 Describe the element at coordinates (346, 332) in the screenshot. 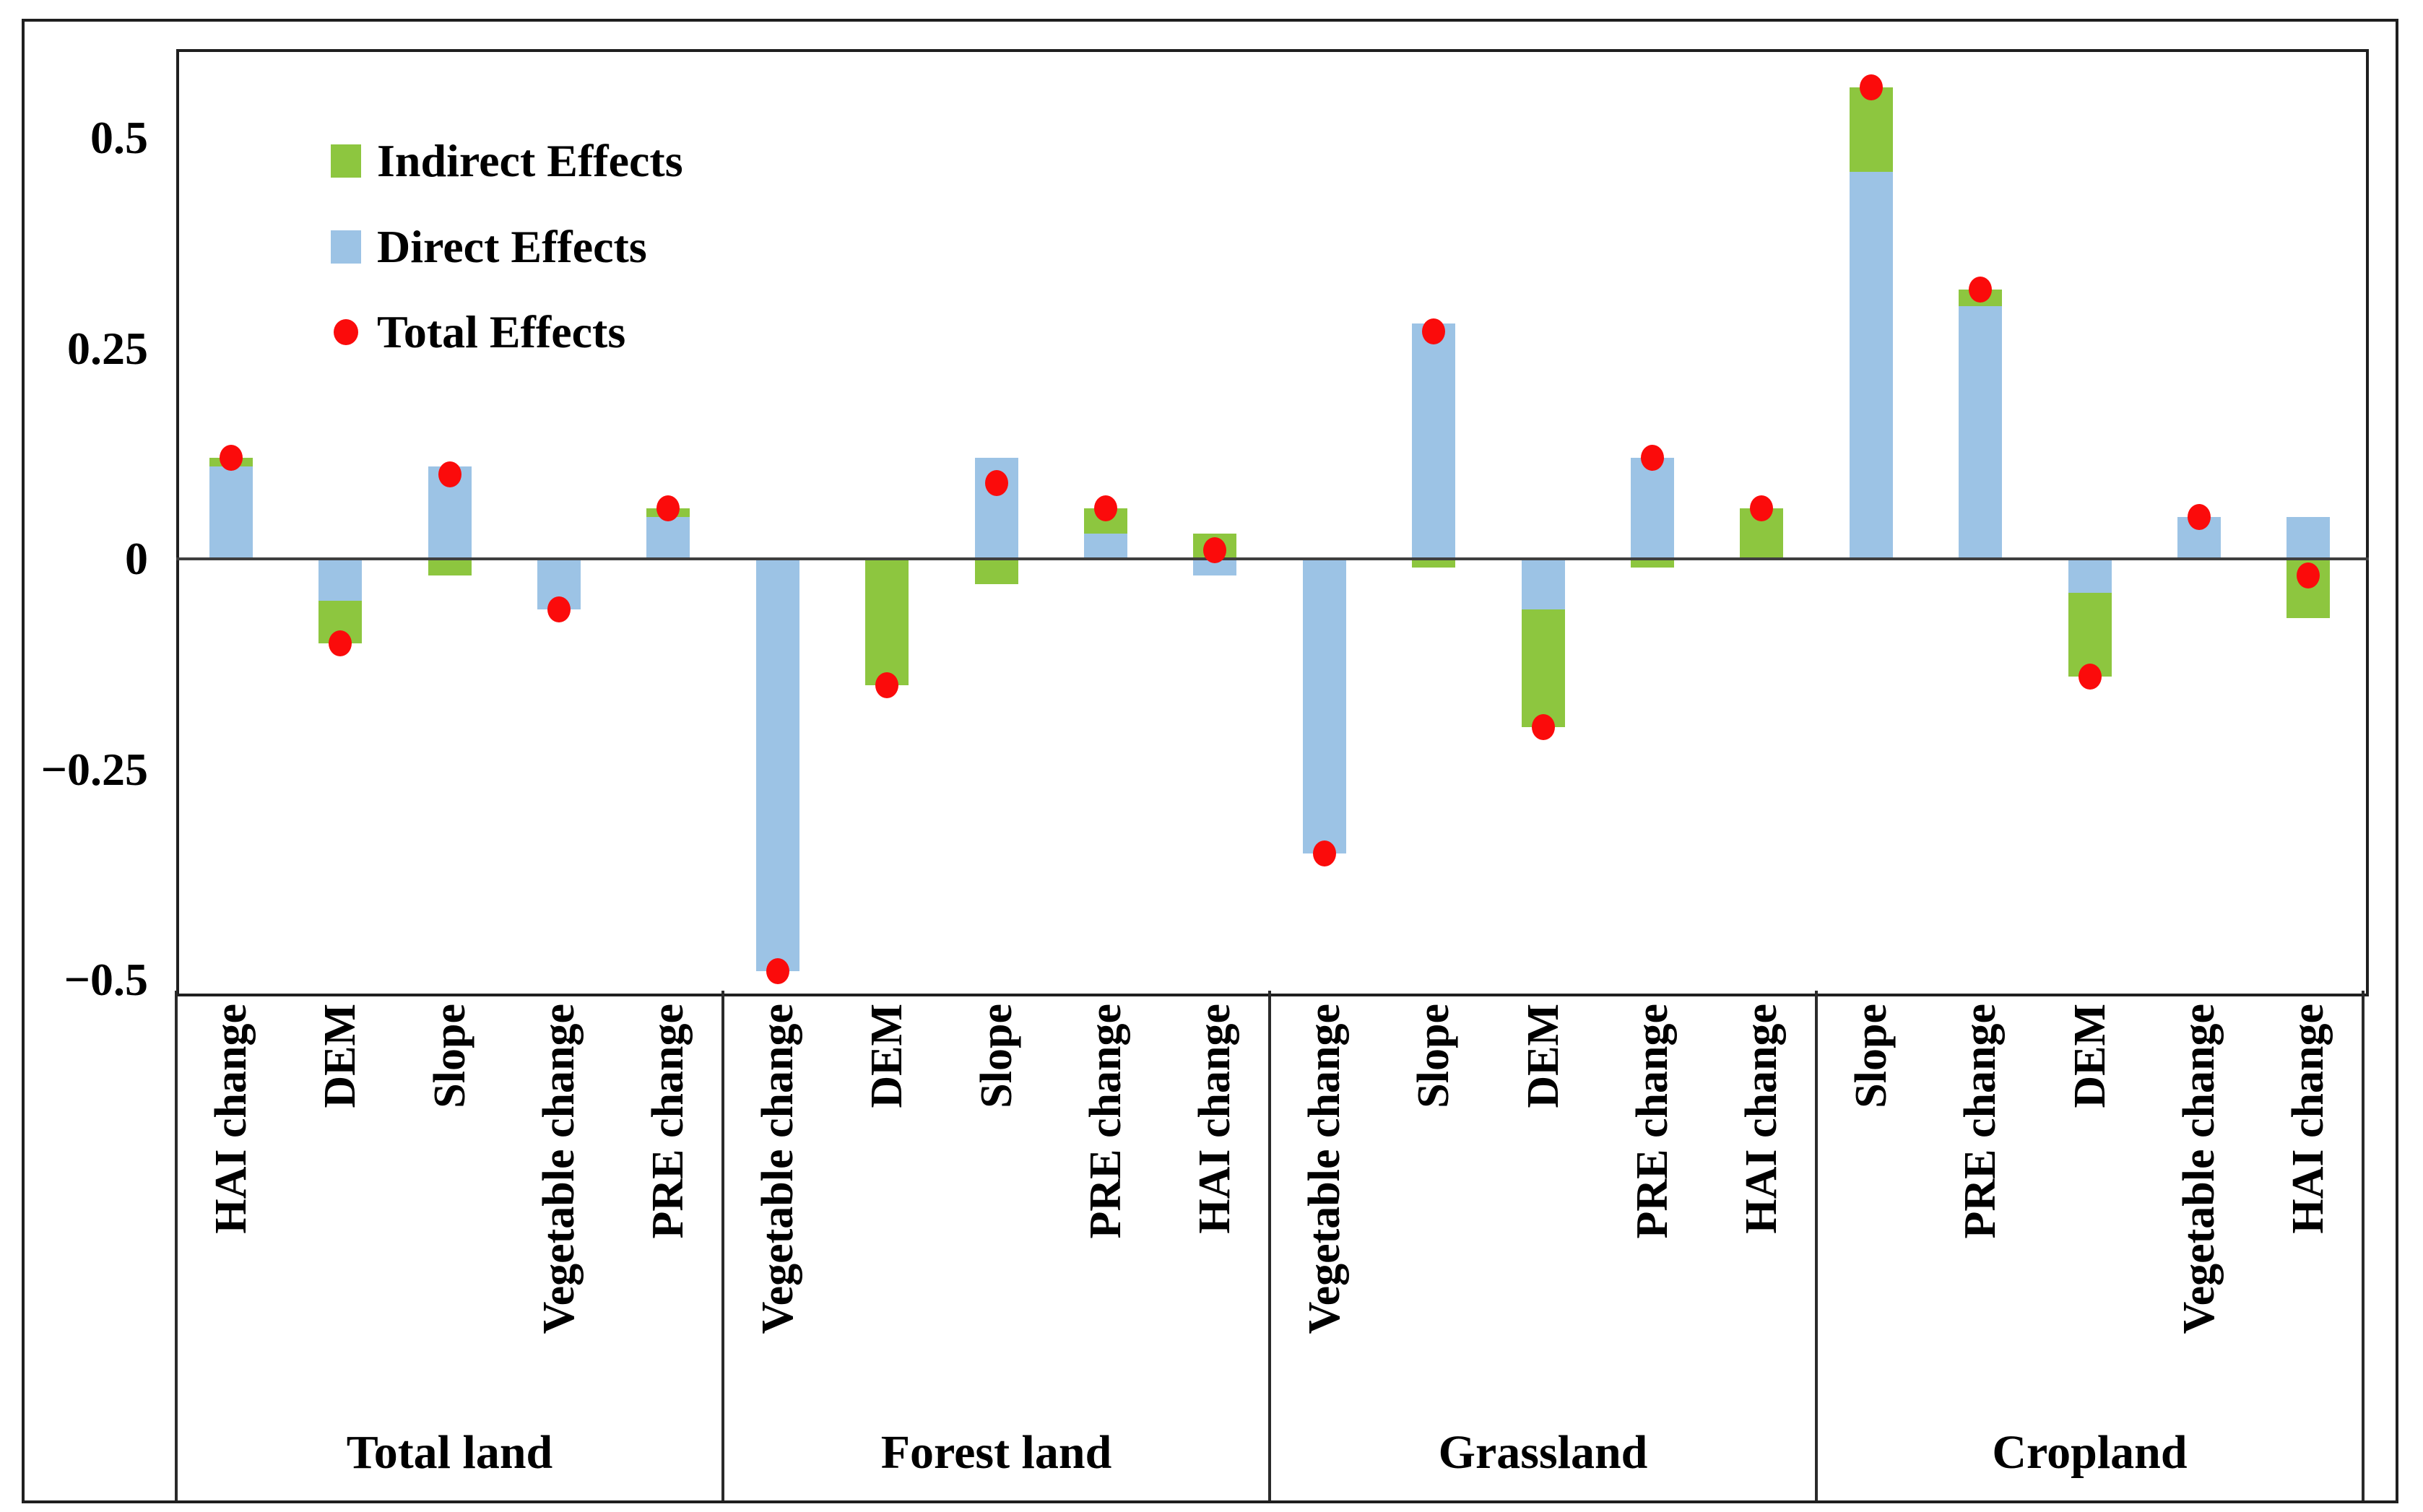

I see `total-effects-dot-icon` at that location.